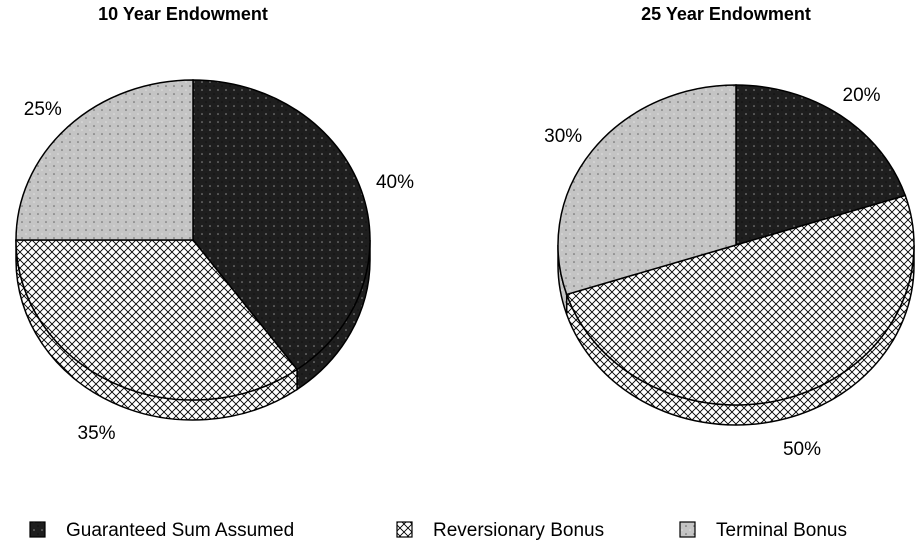 This screenshot has height=545, width=917. Describe the element at coordinates (183, 14) in the screenshot. I see `chart-title: 10 Year Endowment` at that location.